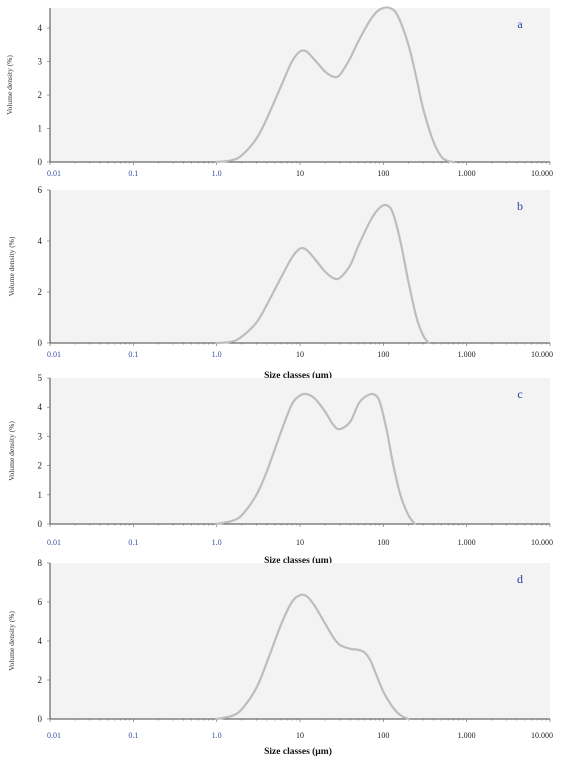 This screenshot has width=564, height=761. I want to click on y-tick-label: 5, so click(40, 378).